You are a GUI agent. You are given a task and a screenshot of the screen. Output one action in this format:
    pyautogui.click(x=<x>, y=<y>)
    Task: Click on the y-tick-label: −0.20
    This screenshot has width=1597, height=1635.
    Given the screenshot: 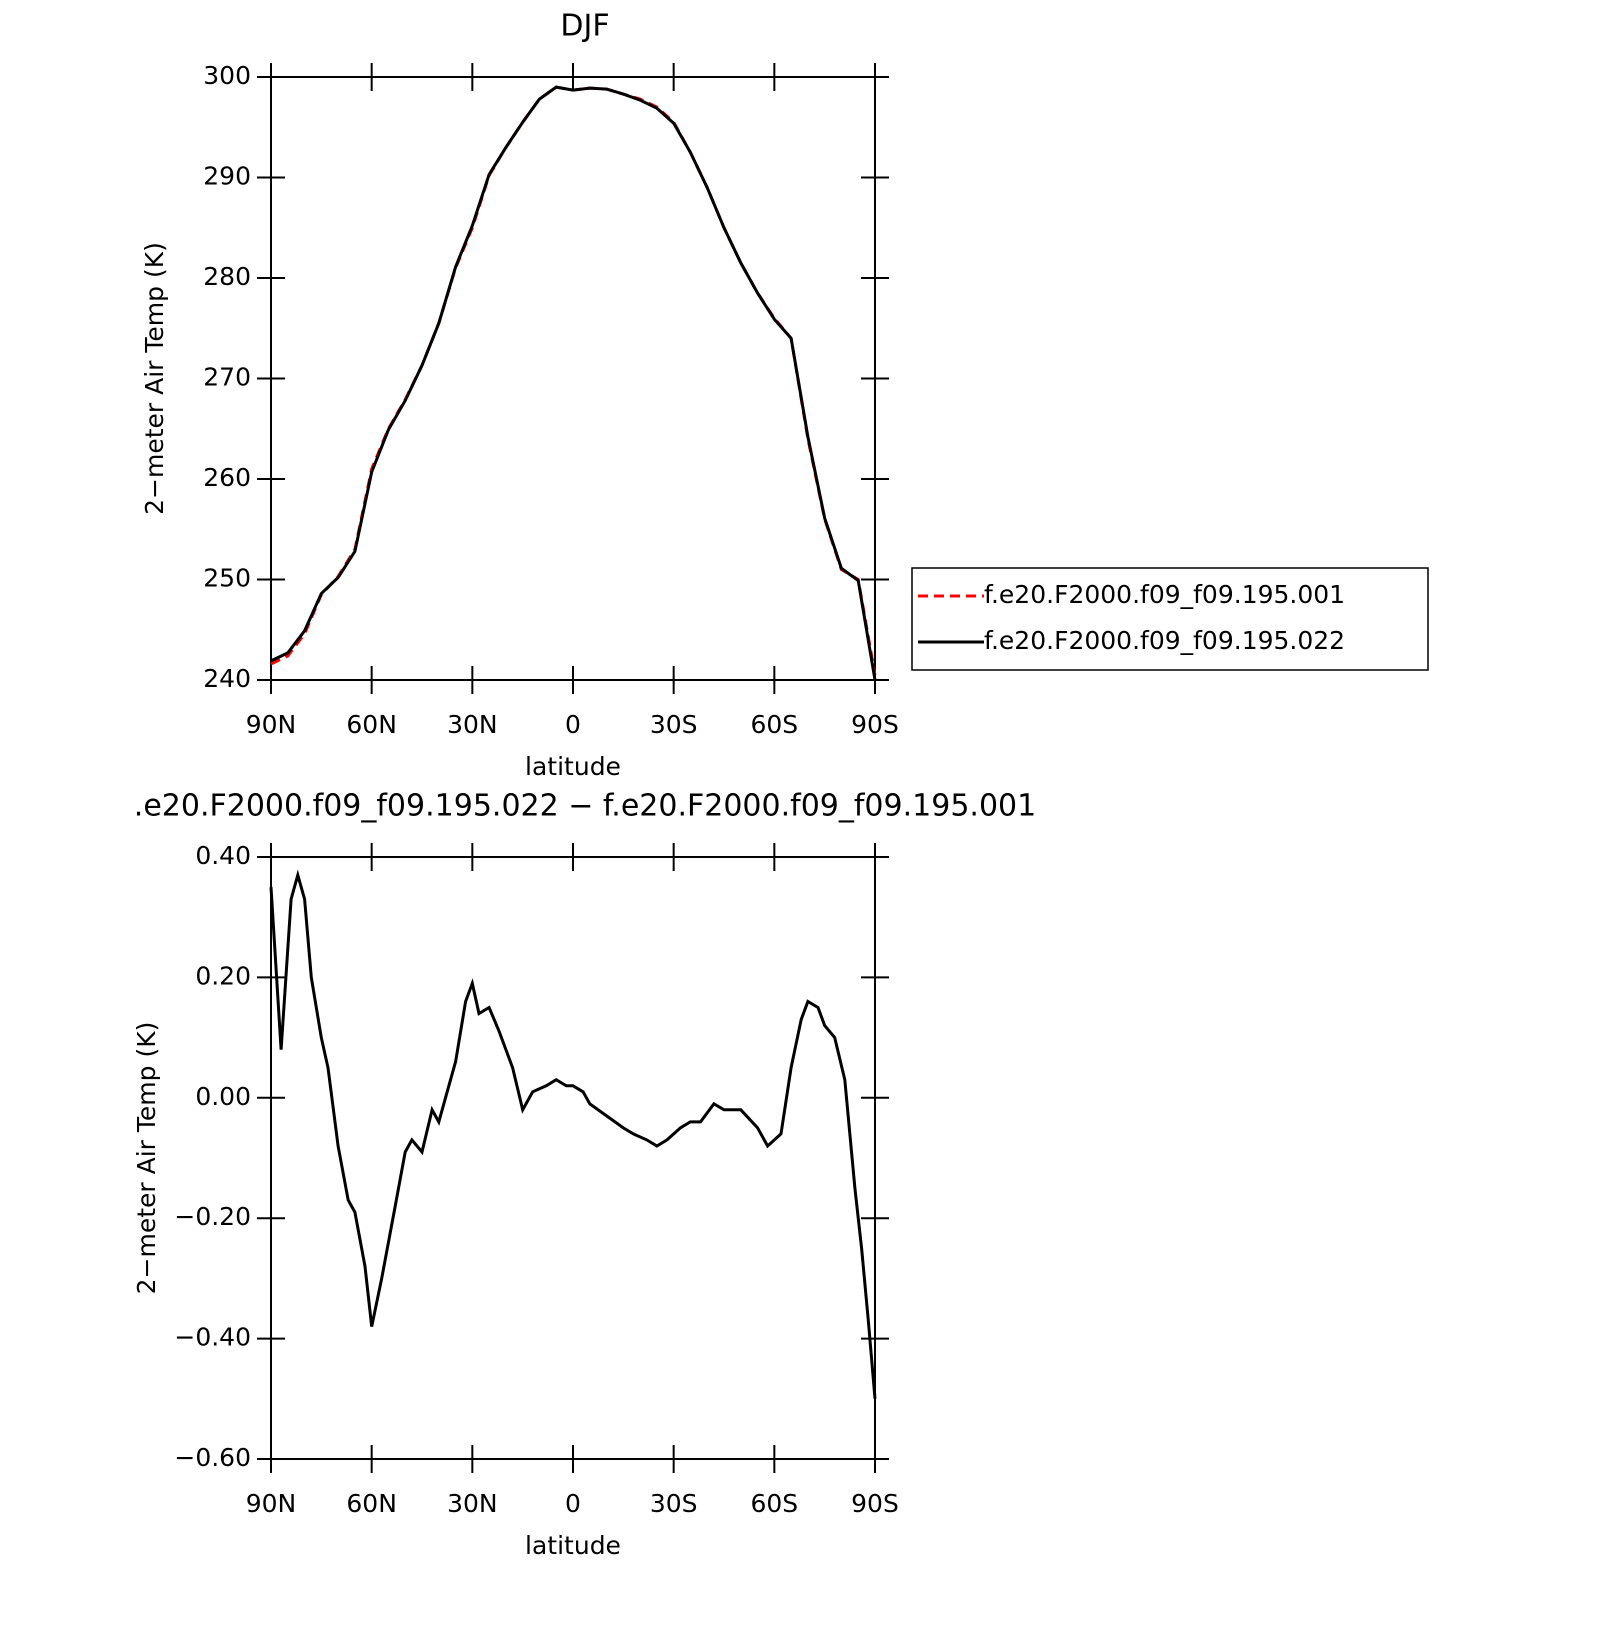 What is the action you would take?
    pyautogui.click(x=212, y=1216)
    